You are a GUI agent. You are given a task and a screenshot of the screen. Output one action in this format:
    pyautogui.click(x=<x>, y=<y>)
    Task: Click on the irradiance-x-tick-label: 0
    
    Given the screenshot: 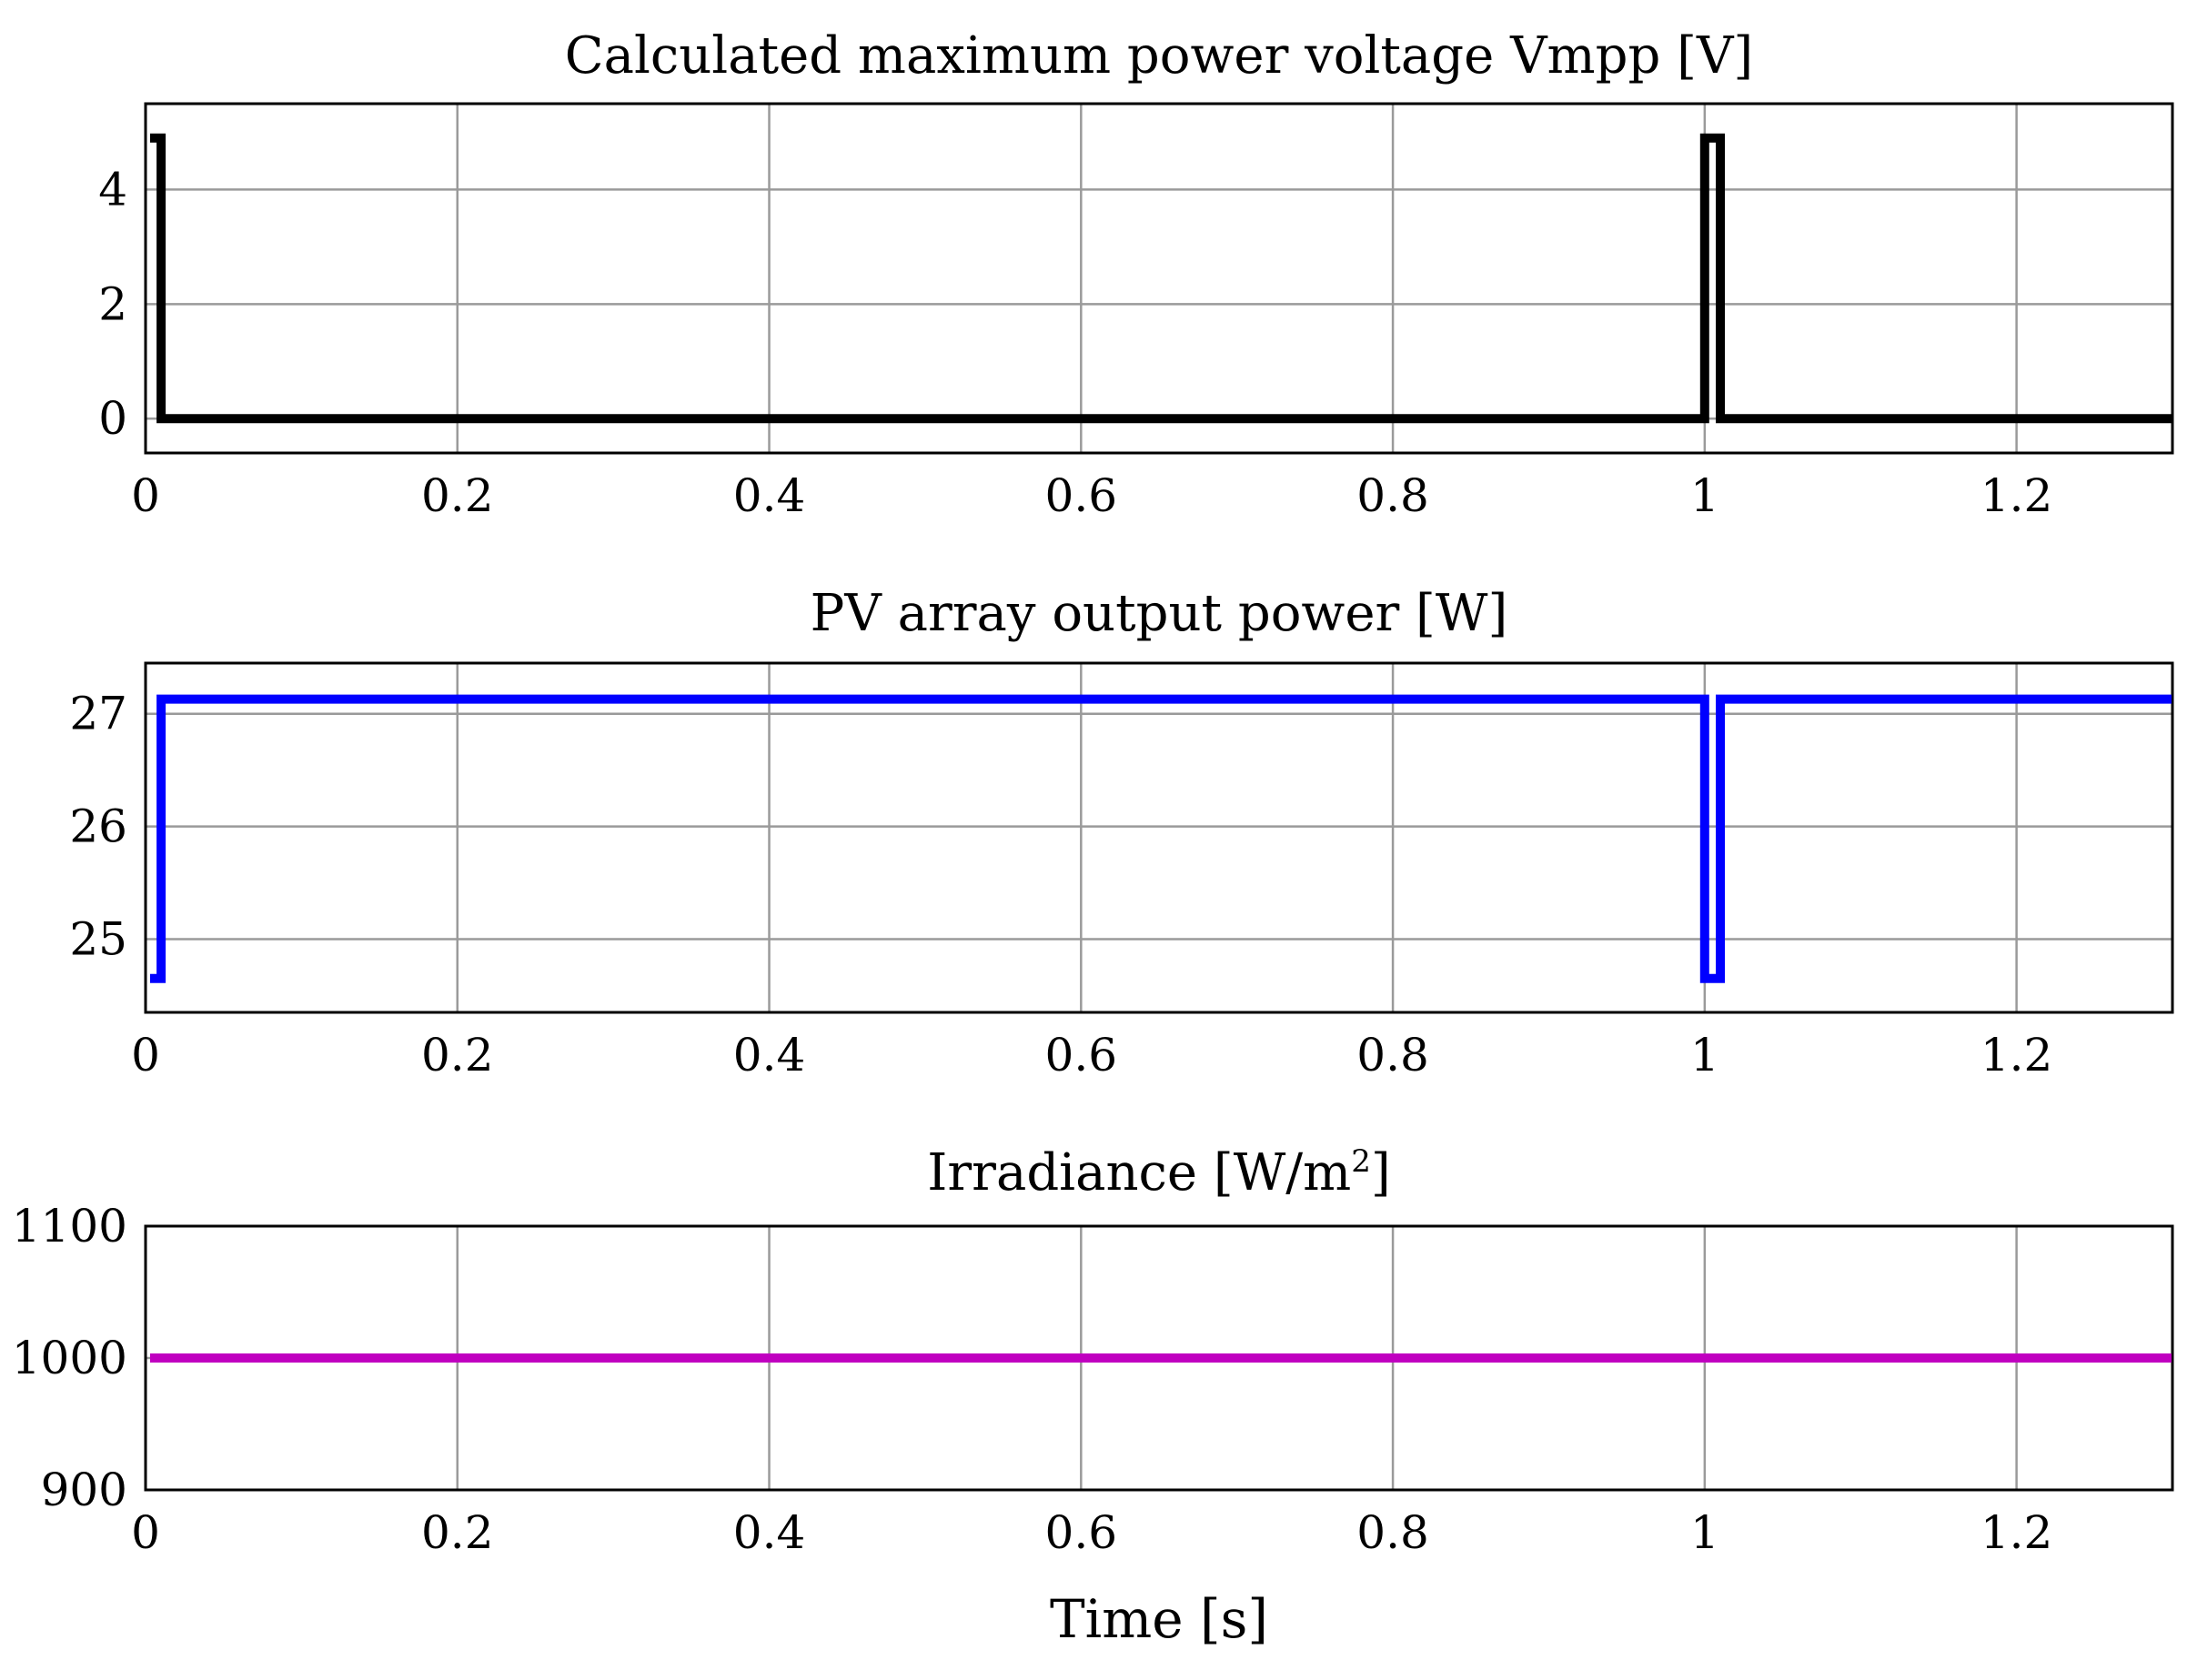 What is the action you would take?
    pyautogui.click(x=145, y=1532)
    